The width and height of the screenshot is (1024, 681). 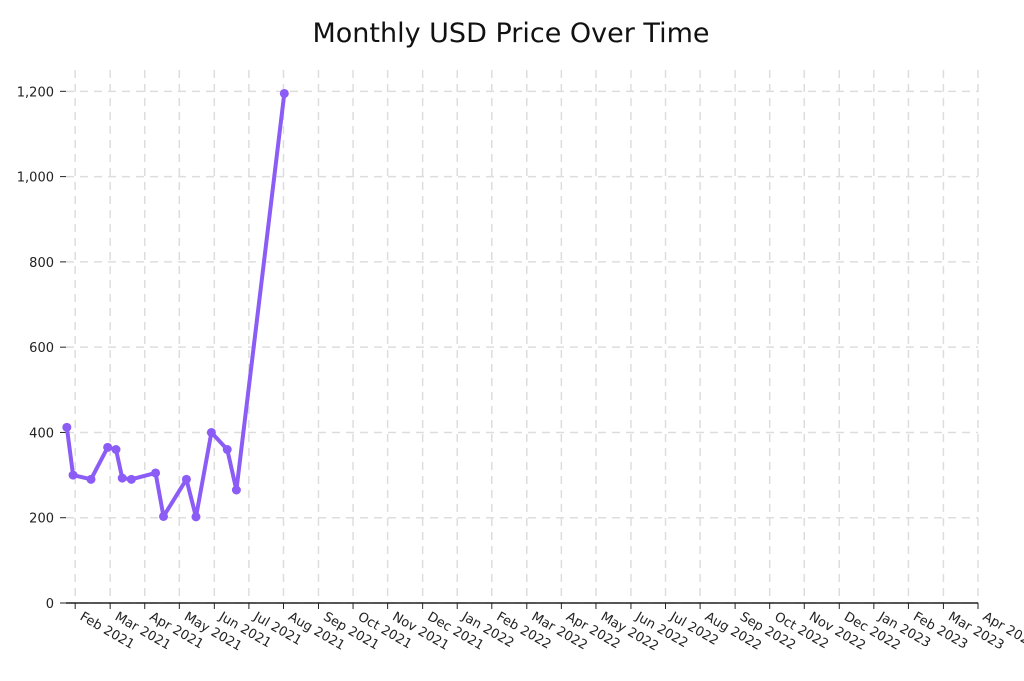 I want to click on y-tick-label: 1,000, so click(x=35, y=178).